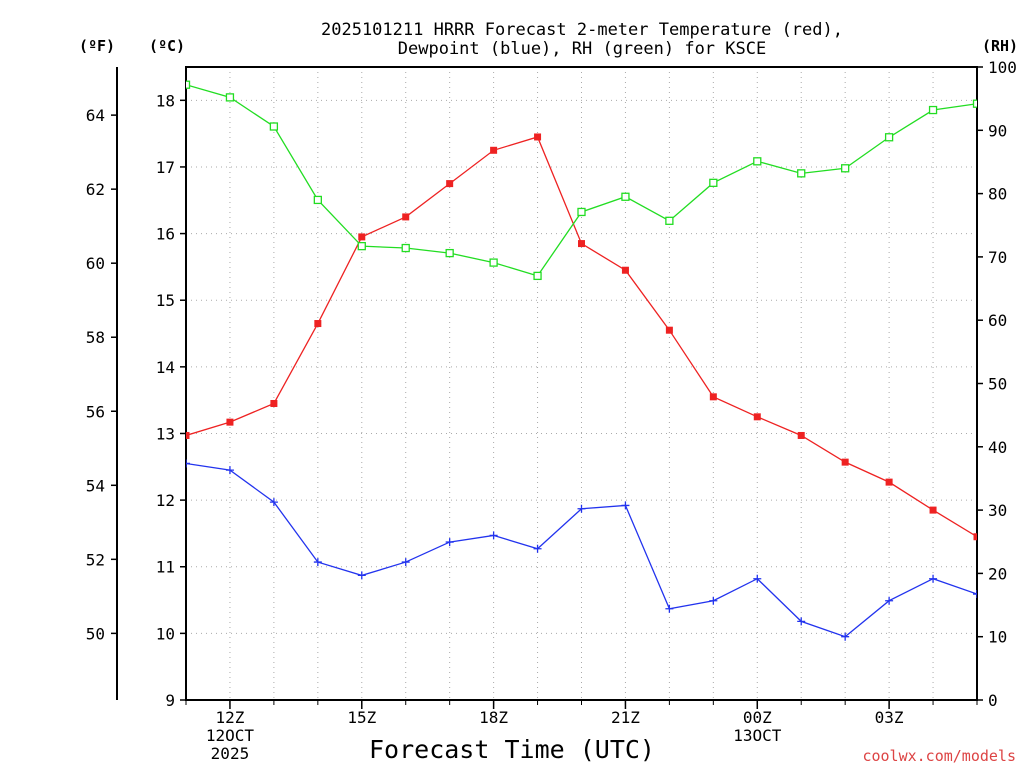 The image size is (1024, 768). What do you see at coordinates (165, 567) in the screenshot?
I see `celsius-tick-label: 11` at bounding box center [165, 567].